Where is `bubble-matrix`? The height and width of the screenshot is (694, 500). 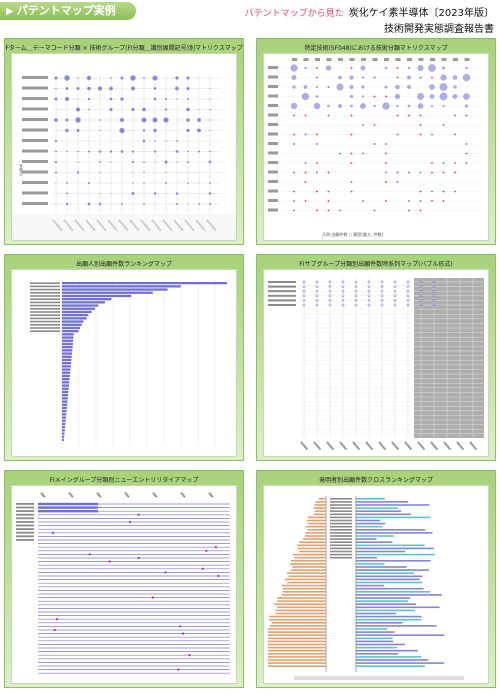
bubble-matrix is located at coordinates (375, 135).